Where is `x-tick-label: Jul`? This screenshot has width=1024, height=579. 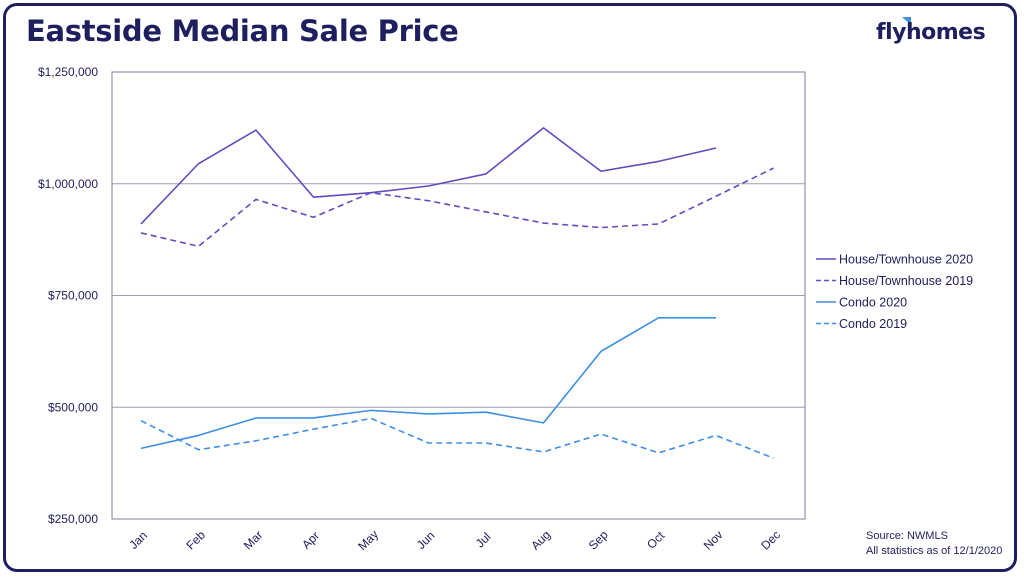 x-tick-label: Jul is located at coordinates (483, 540).